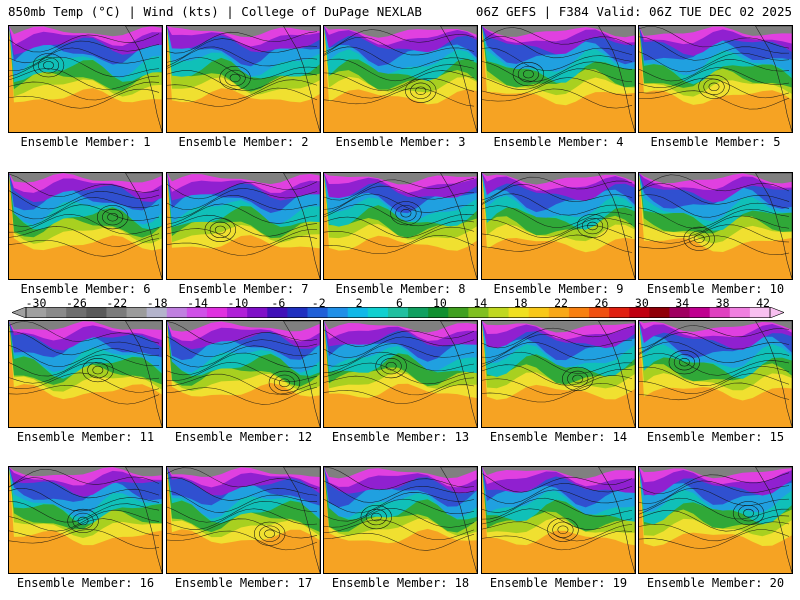  What do you see at coordinates (243, 142) in the screenshot?
I see `ensemble-label-2: Ensemble Member: 2` at bounding box center [243, 142].